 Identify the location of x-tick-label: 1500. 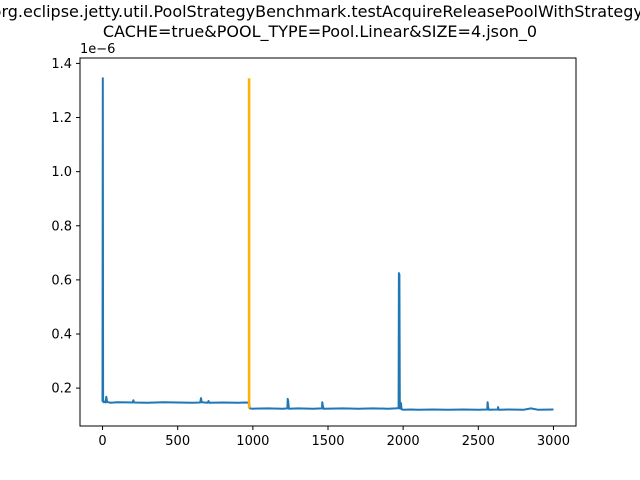
(327, 441).